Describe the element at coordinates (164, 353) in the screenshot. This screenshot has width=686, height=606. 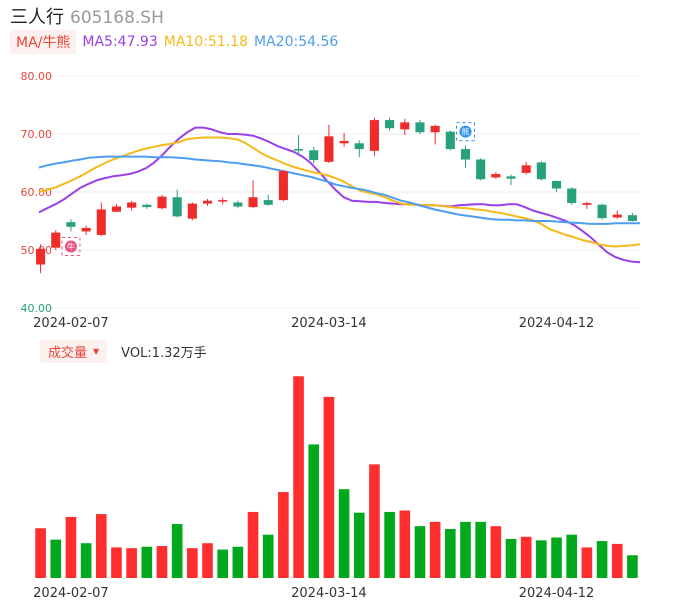
I see `volume-value: VOL:1.32万手` at that location.